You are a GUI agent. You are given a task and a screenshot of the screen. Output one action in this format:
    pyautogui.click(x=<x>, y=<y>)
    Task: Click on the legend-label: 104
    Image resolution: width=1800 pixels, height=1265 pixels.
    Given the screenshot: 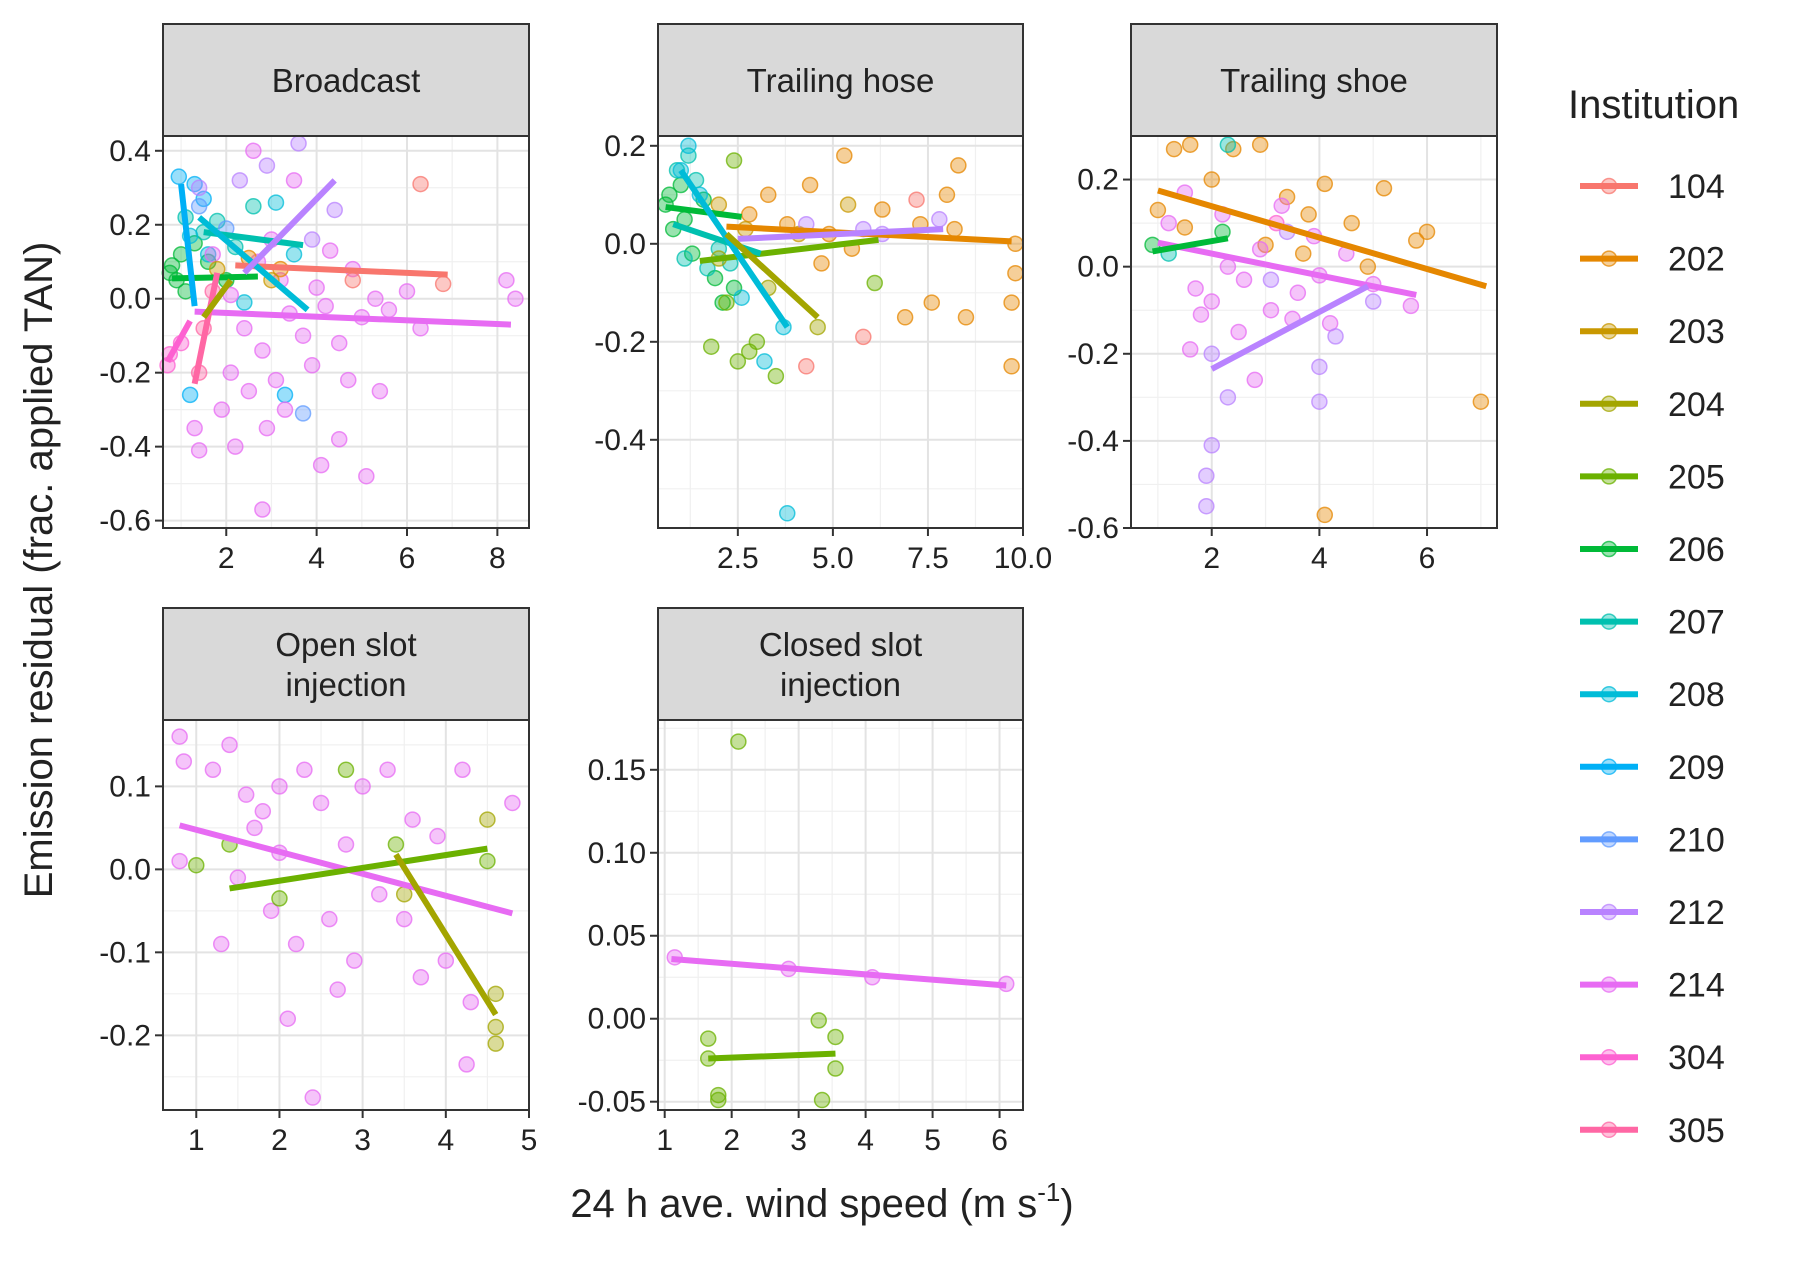 What is the action you would take?
    pyautogui.click(x=1696, y=187)
    